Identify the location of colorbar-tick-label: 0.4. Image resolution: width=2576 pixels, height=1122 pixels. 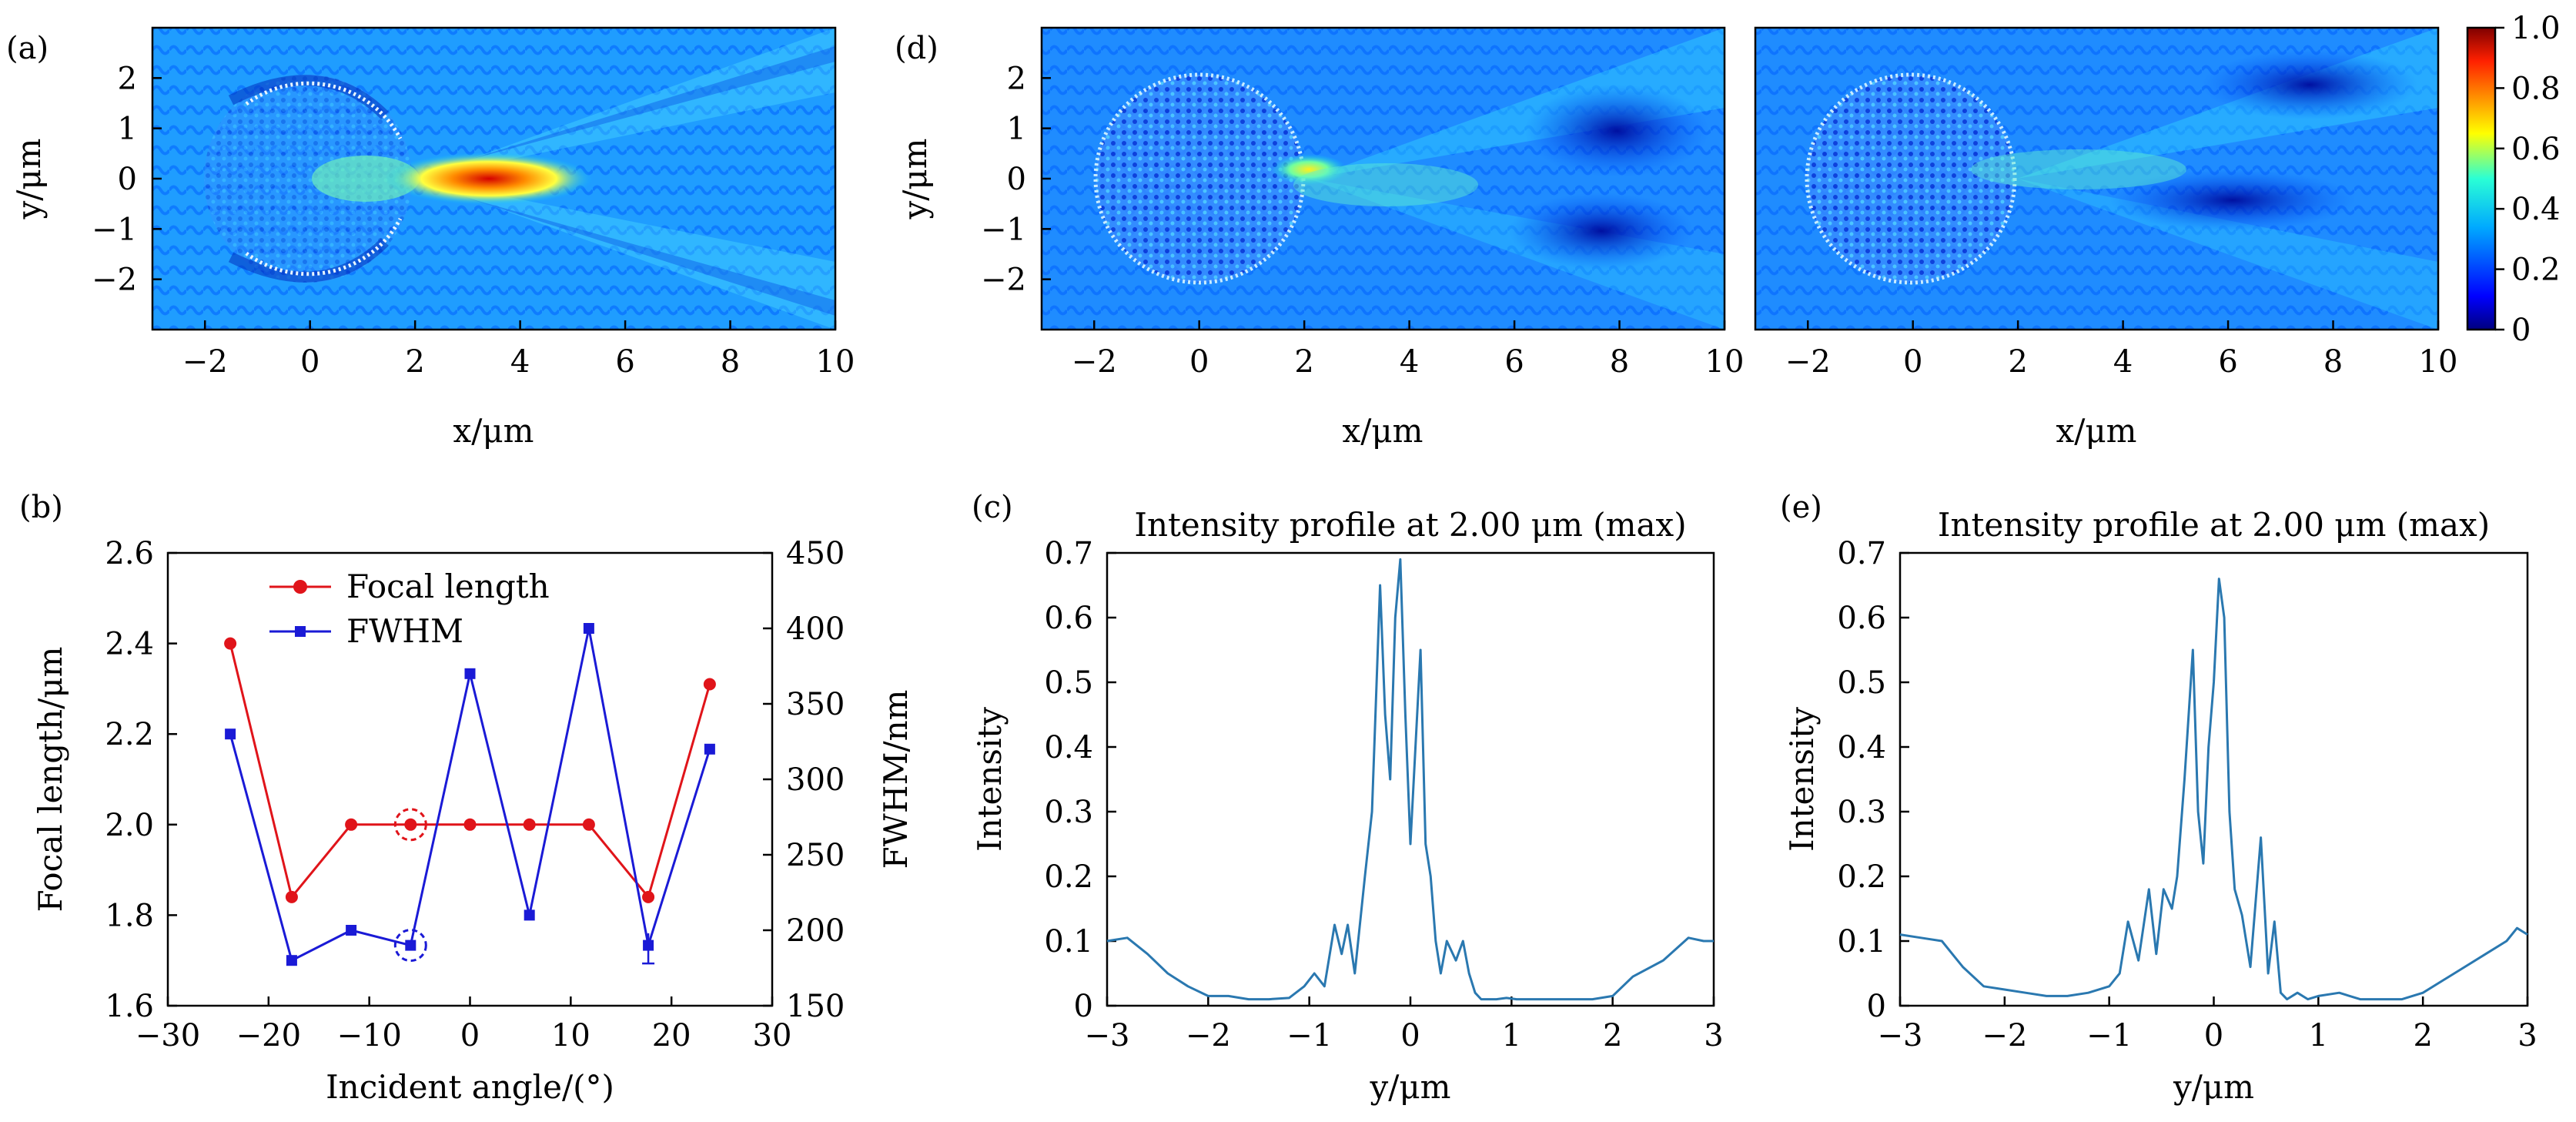
(2536, 209).